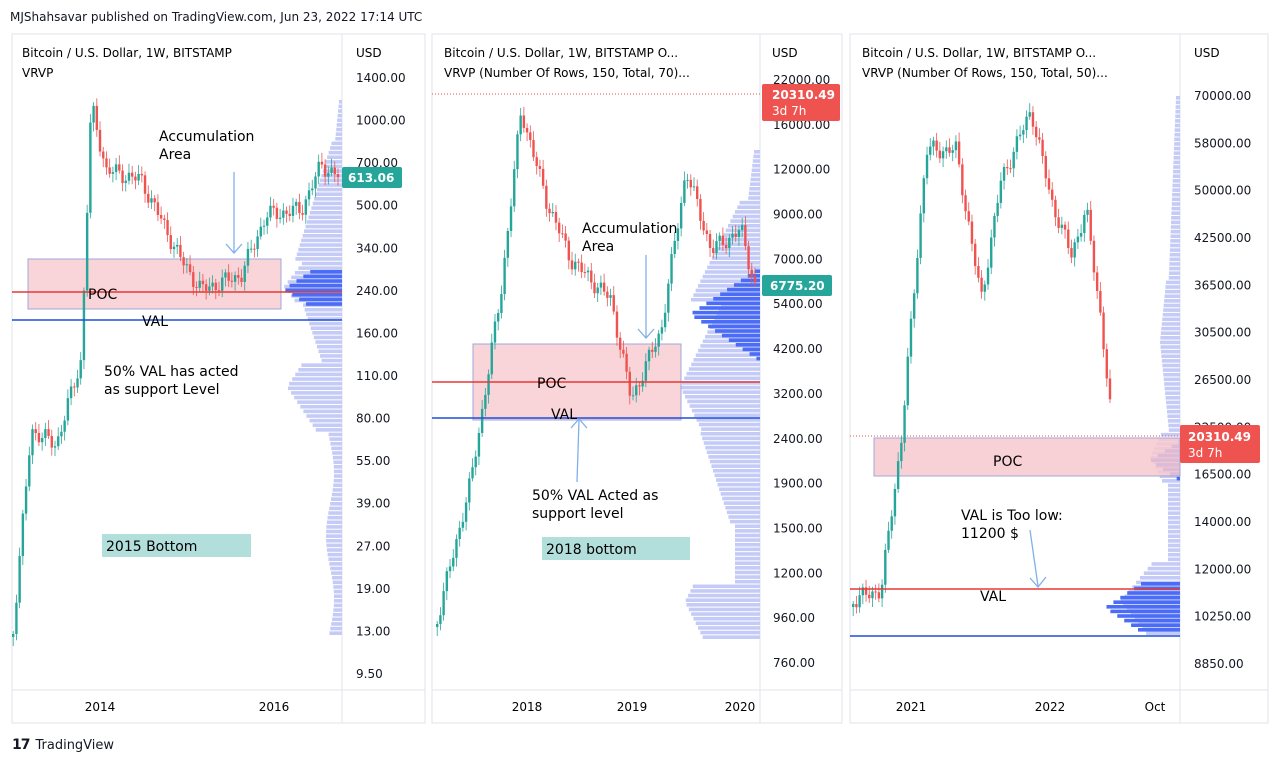  Describe the element at coordinates (373, 546) in the screenshot. I see `y-tick: 27.00` at that location.